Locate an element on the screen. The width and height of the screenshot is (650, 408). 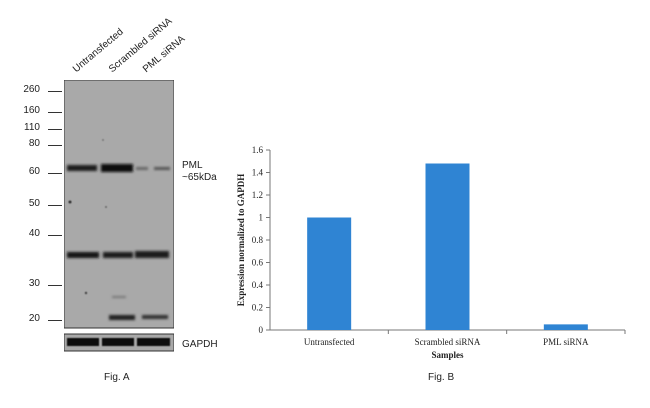
mw-marker-110: 110 is located at coordinates (32, 127).